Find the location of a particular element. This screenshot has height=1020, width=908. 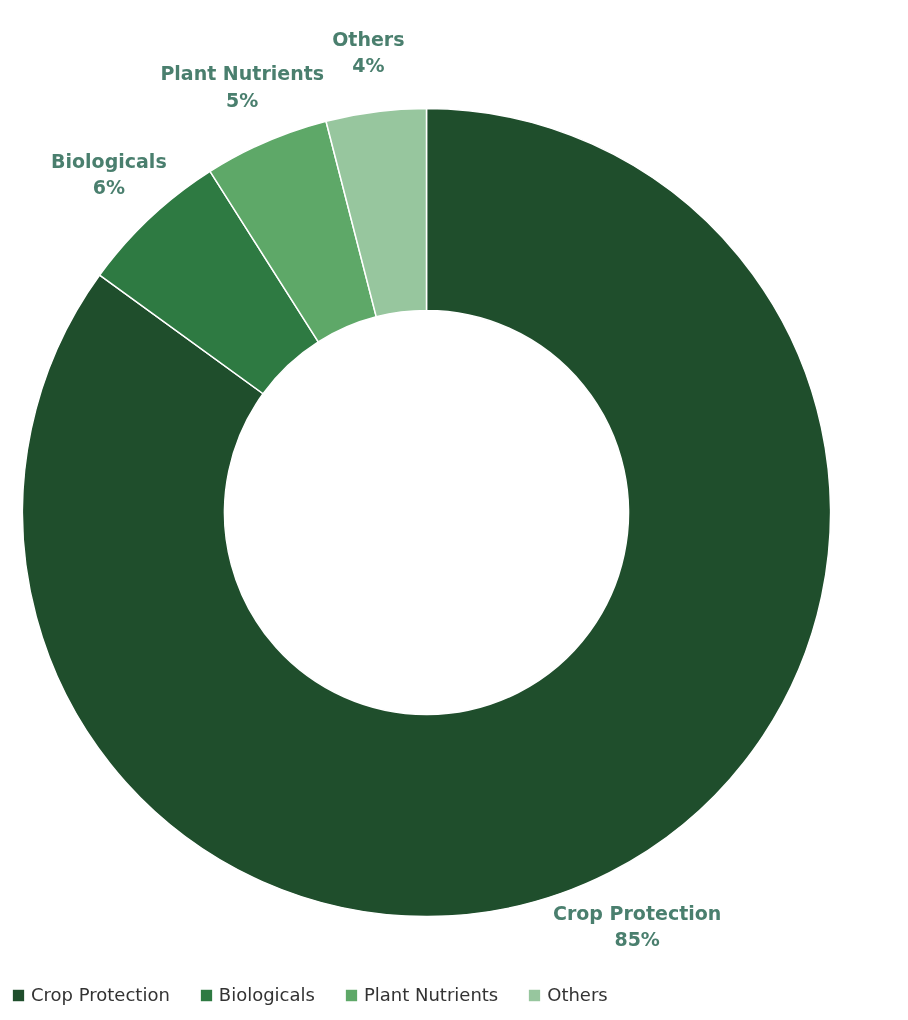

legend-label: Crop Protection is located at coordinates (100, 994).